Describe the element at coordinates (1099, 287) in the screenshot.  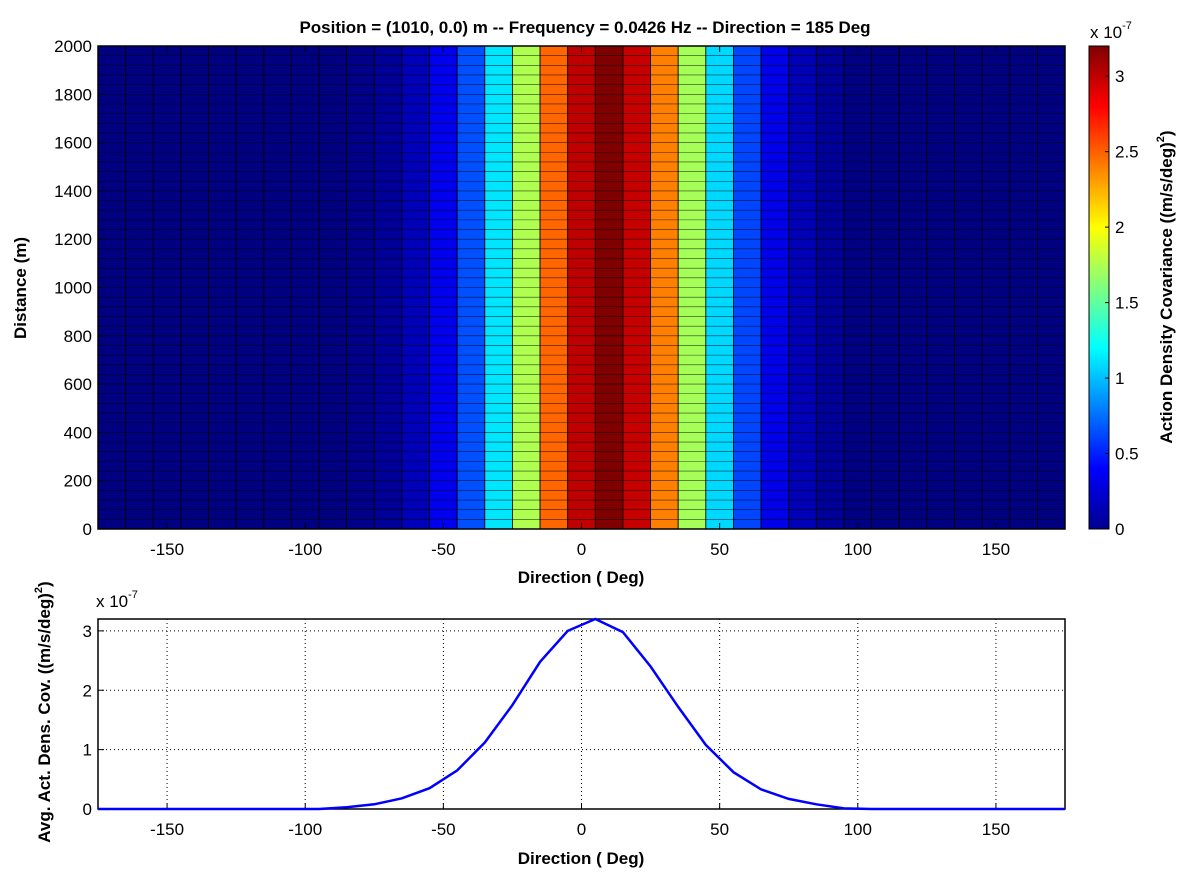
I see `colorbar` at that location.